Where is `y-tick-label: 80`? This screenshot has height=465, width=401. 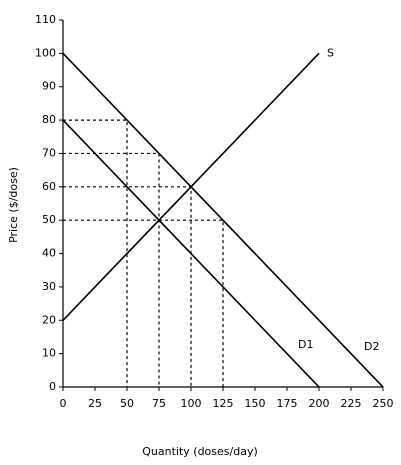 y-tick-label: 80 is located at coordinates (49, 119).